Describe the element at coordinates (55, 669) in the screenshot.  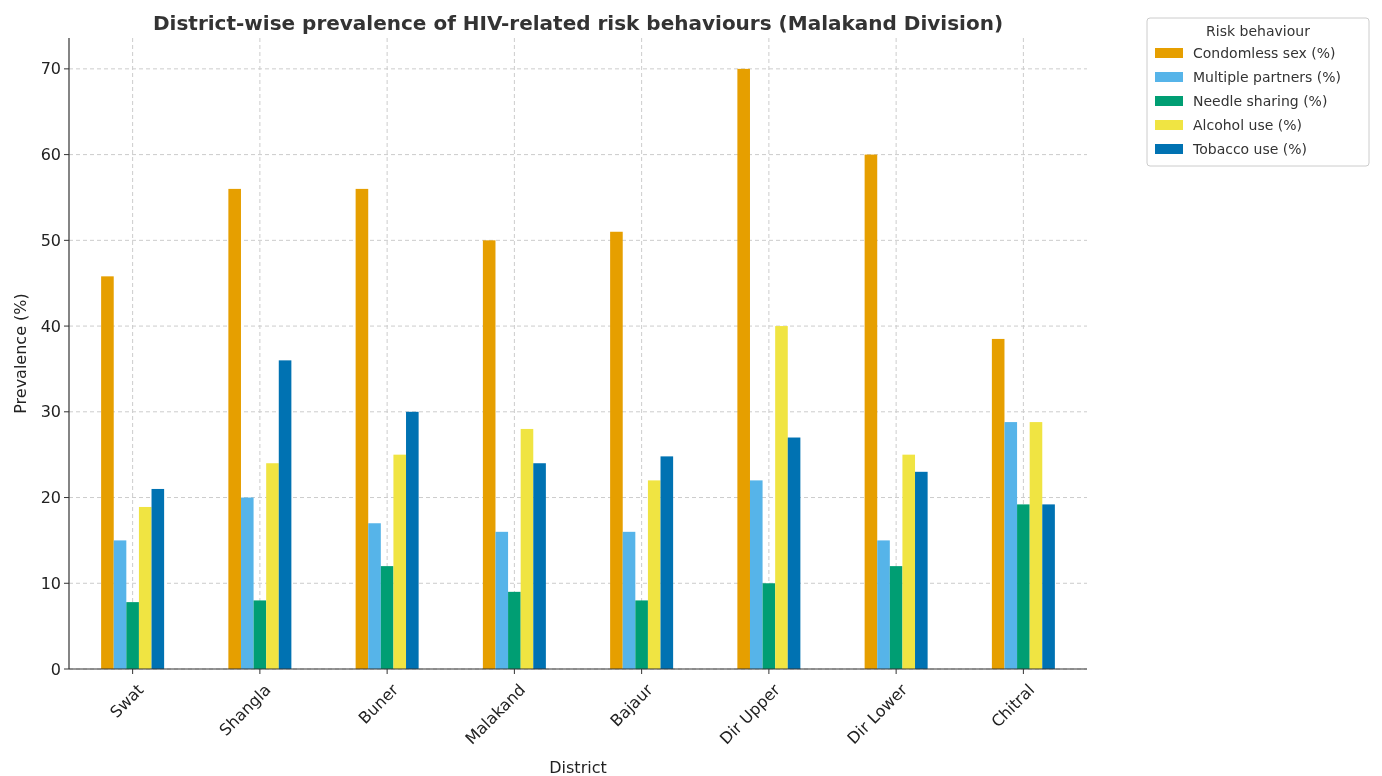
I see `y-tick-label: 0` at that location.